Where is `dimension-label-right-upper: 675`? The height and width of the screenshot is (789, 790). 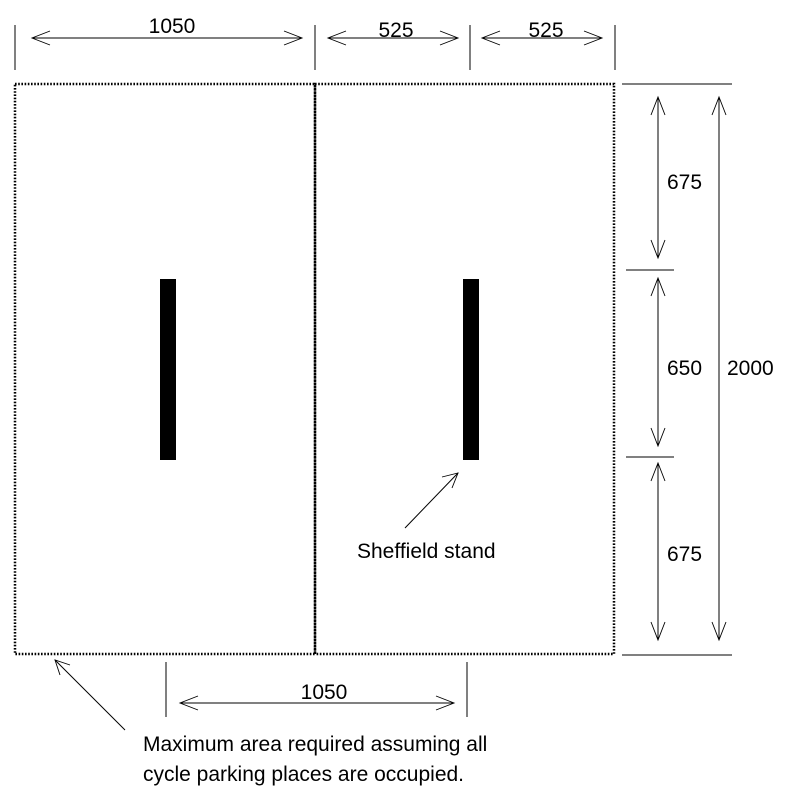 dimension-label-right-upper: 675 is located at coordinates (684, 182).